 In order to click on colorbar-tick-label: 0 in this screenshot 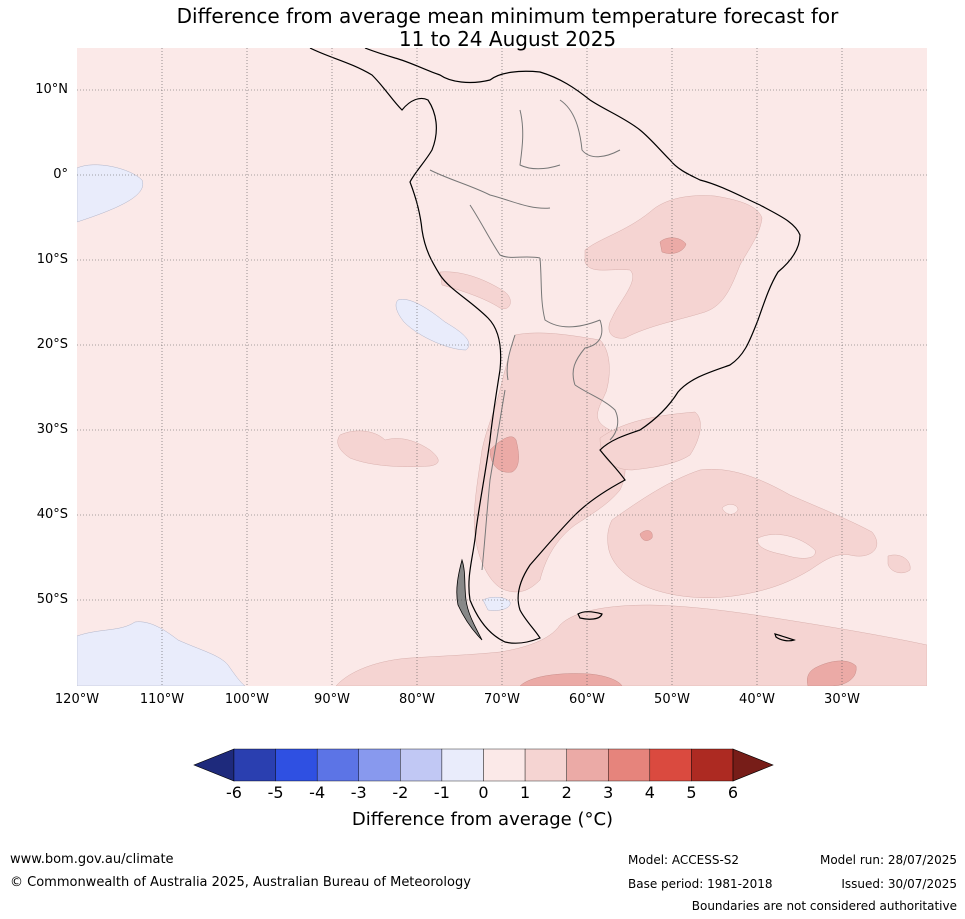, I will do `click(483, 792)`.